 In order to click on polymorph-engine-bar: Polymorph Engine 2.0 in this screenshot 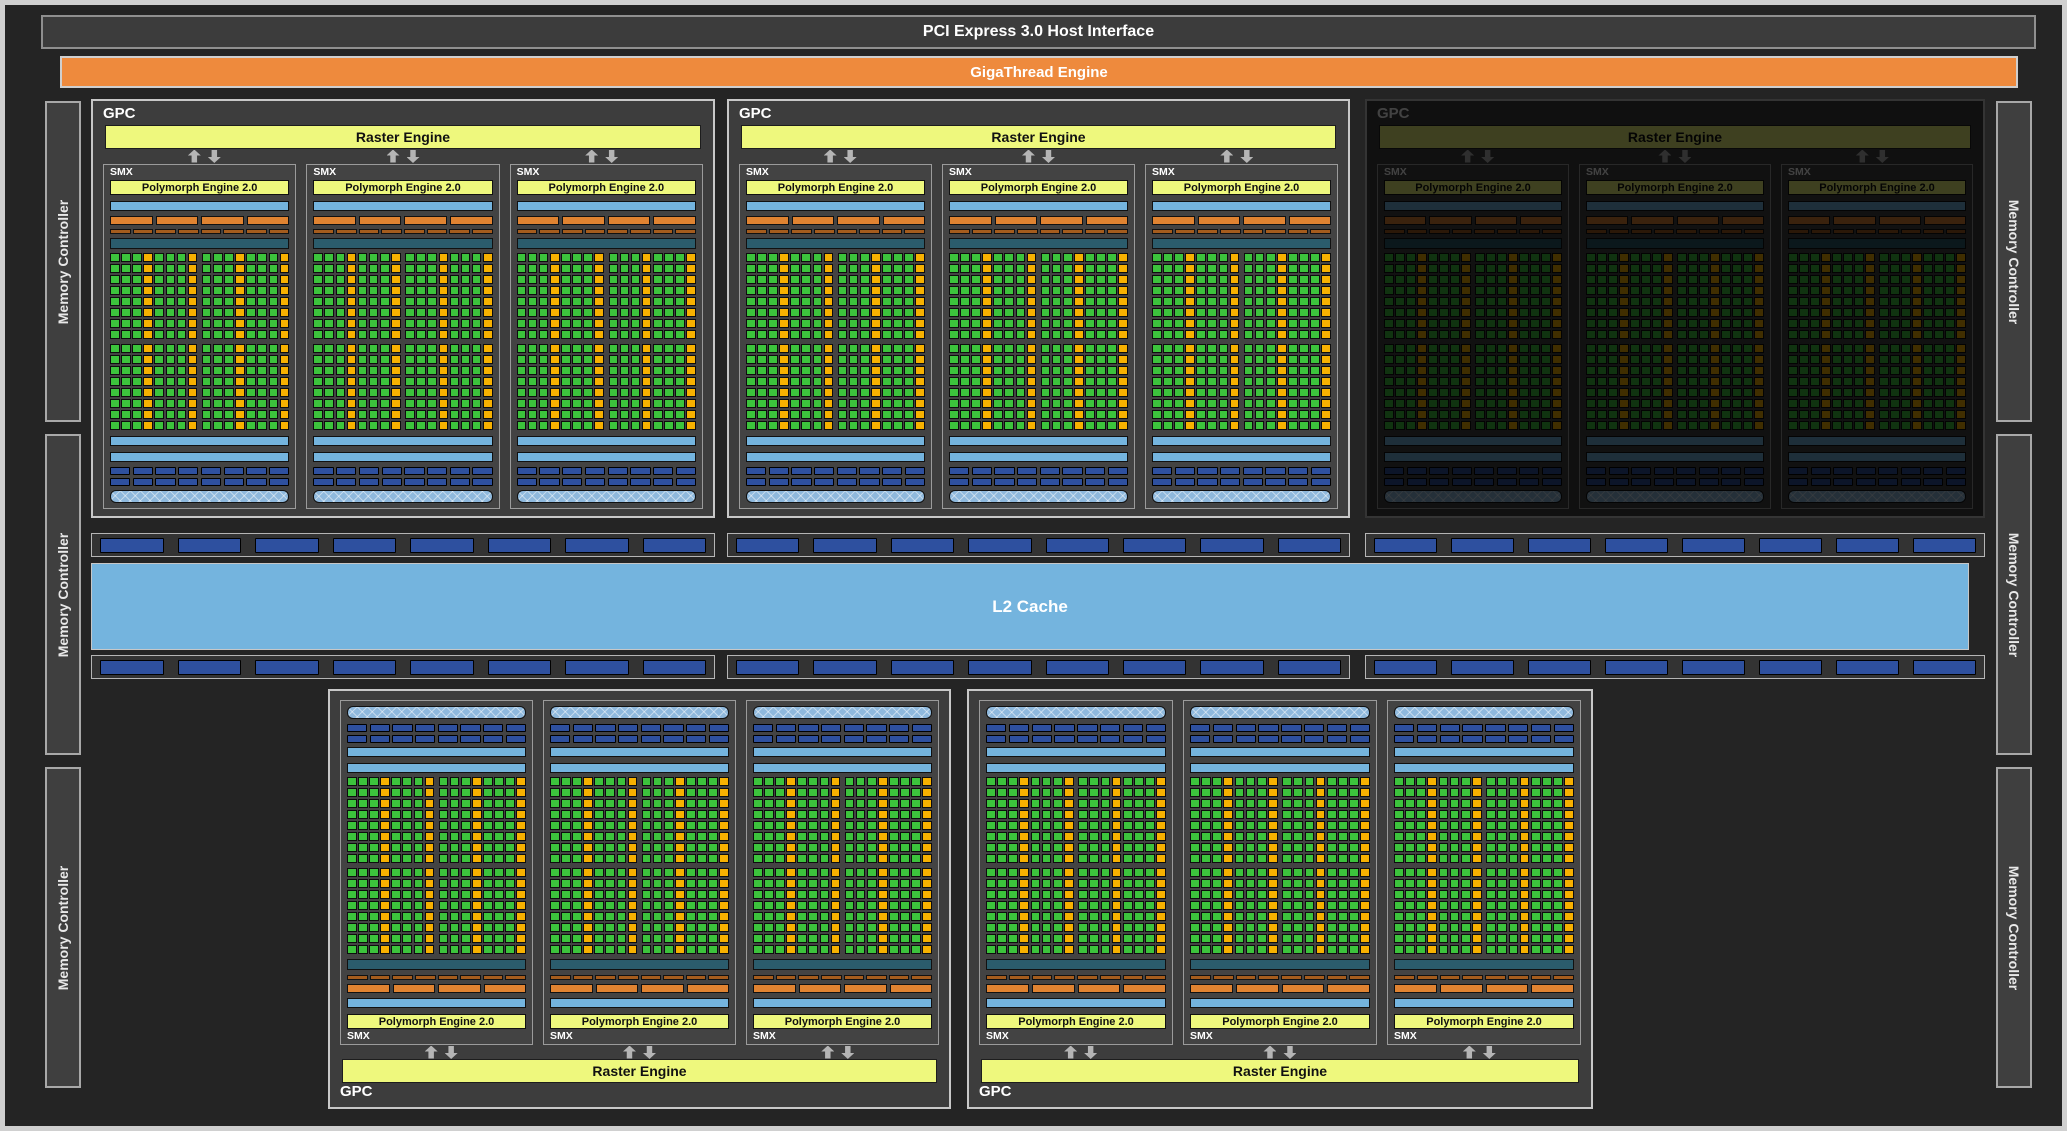, I will do `click(835, 187)`.